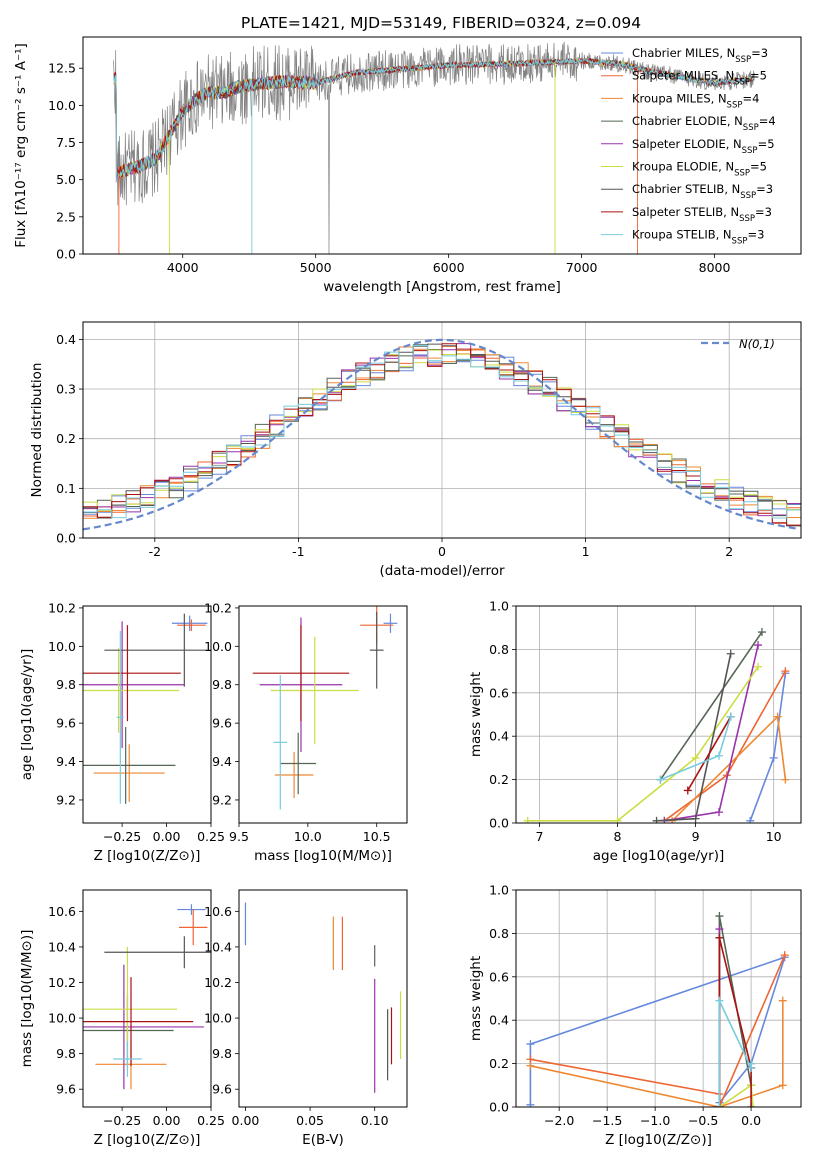 This screenshot has width=819, height=1170. Describe the element at coordinates (449, 267) in the screenshot. I see `x-tick-label: 6000` at that location.